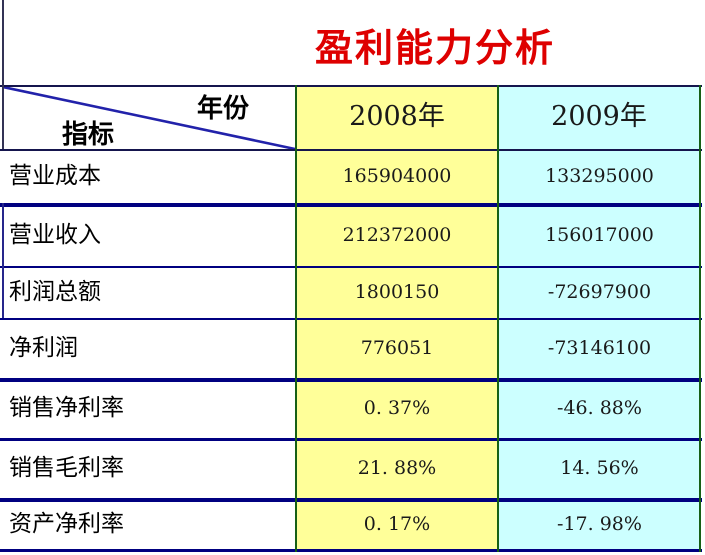 Image resolution: width=705 pixels, height=555 pixels. Describe the element at coordinates (3, 74) in the screenshot. I see `left-edge-line-upper` at that location.